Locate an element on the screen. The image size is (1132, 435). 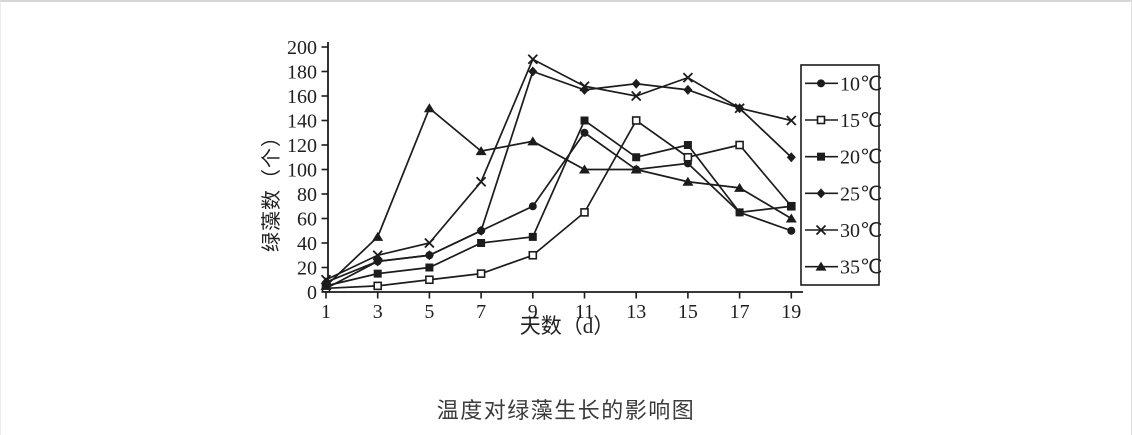
legend-label: 10℃ is located at coordinates (861, 84).